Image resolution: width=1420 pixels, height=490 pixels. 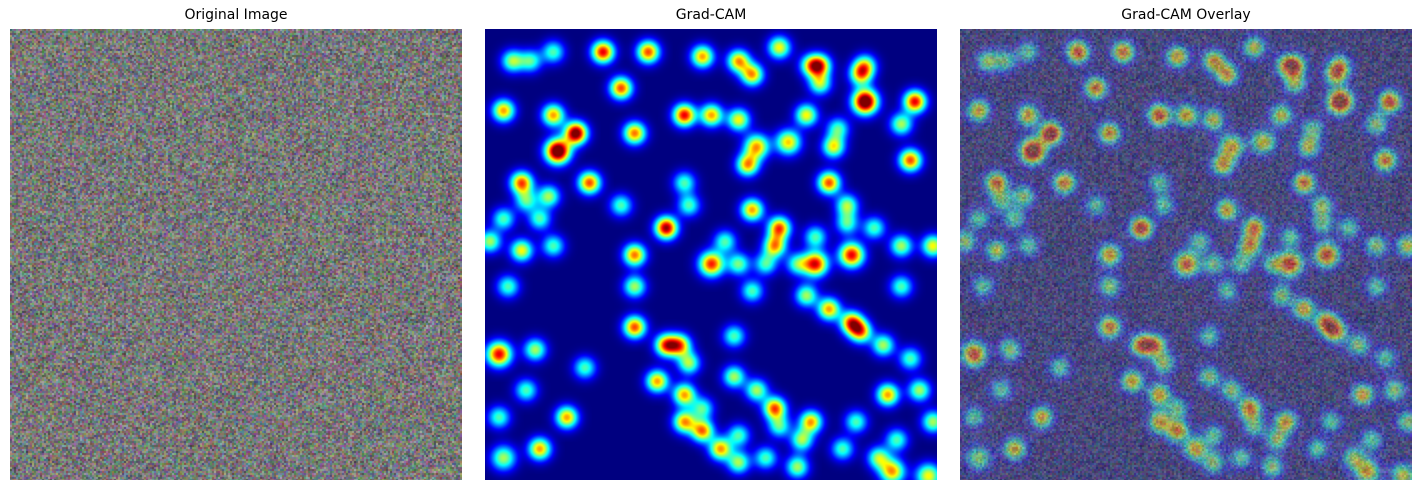 I want to click on original-image-title: Original Image, so click(x=236, y=15).